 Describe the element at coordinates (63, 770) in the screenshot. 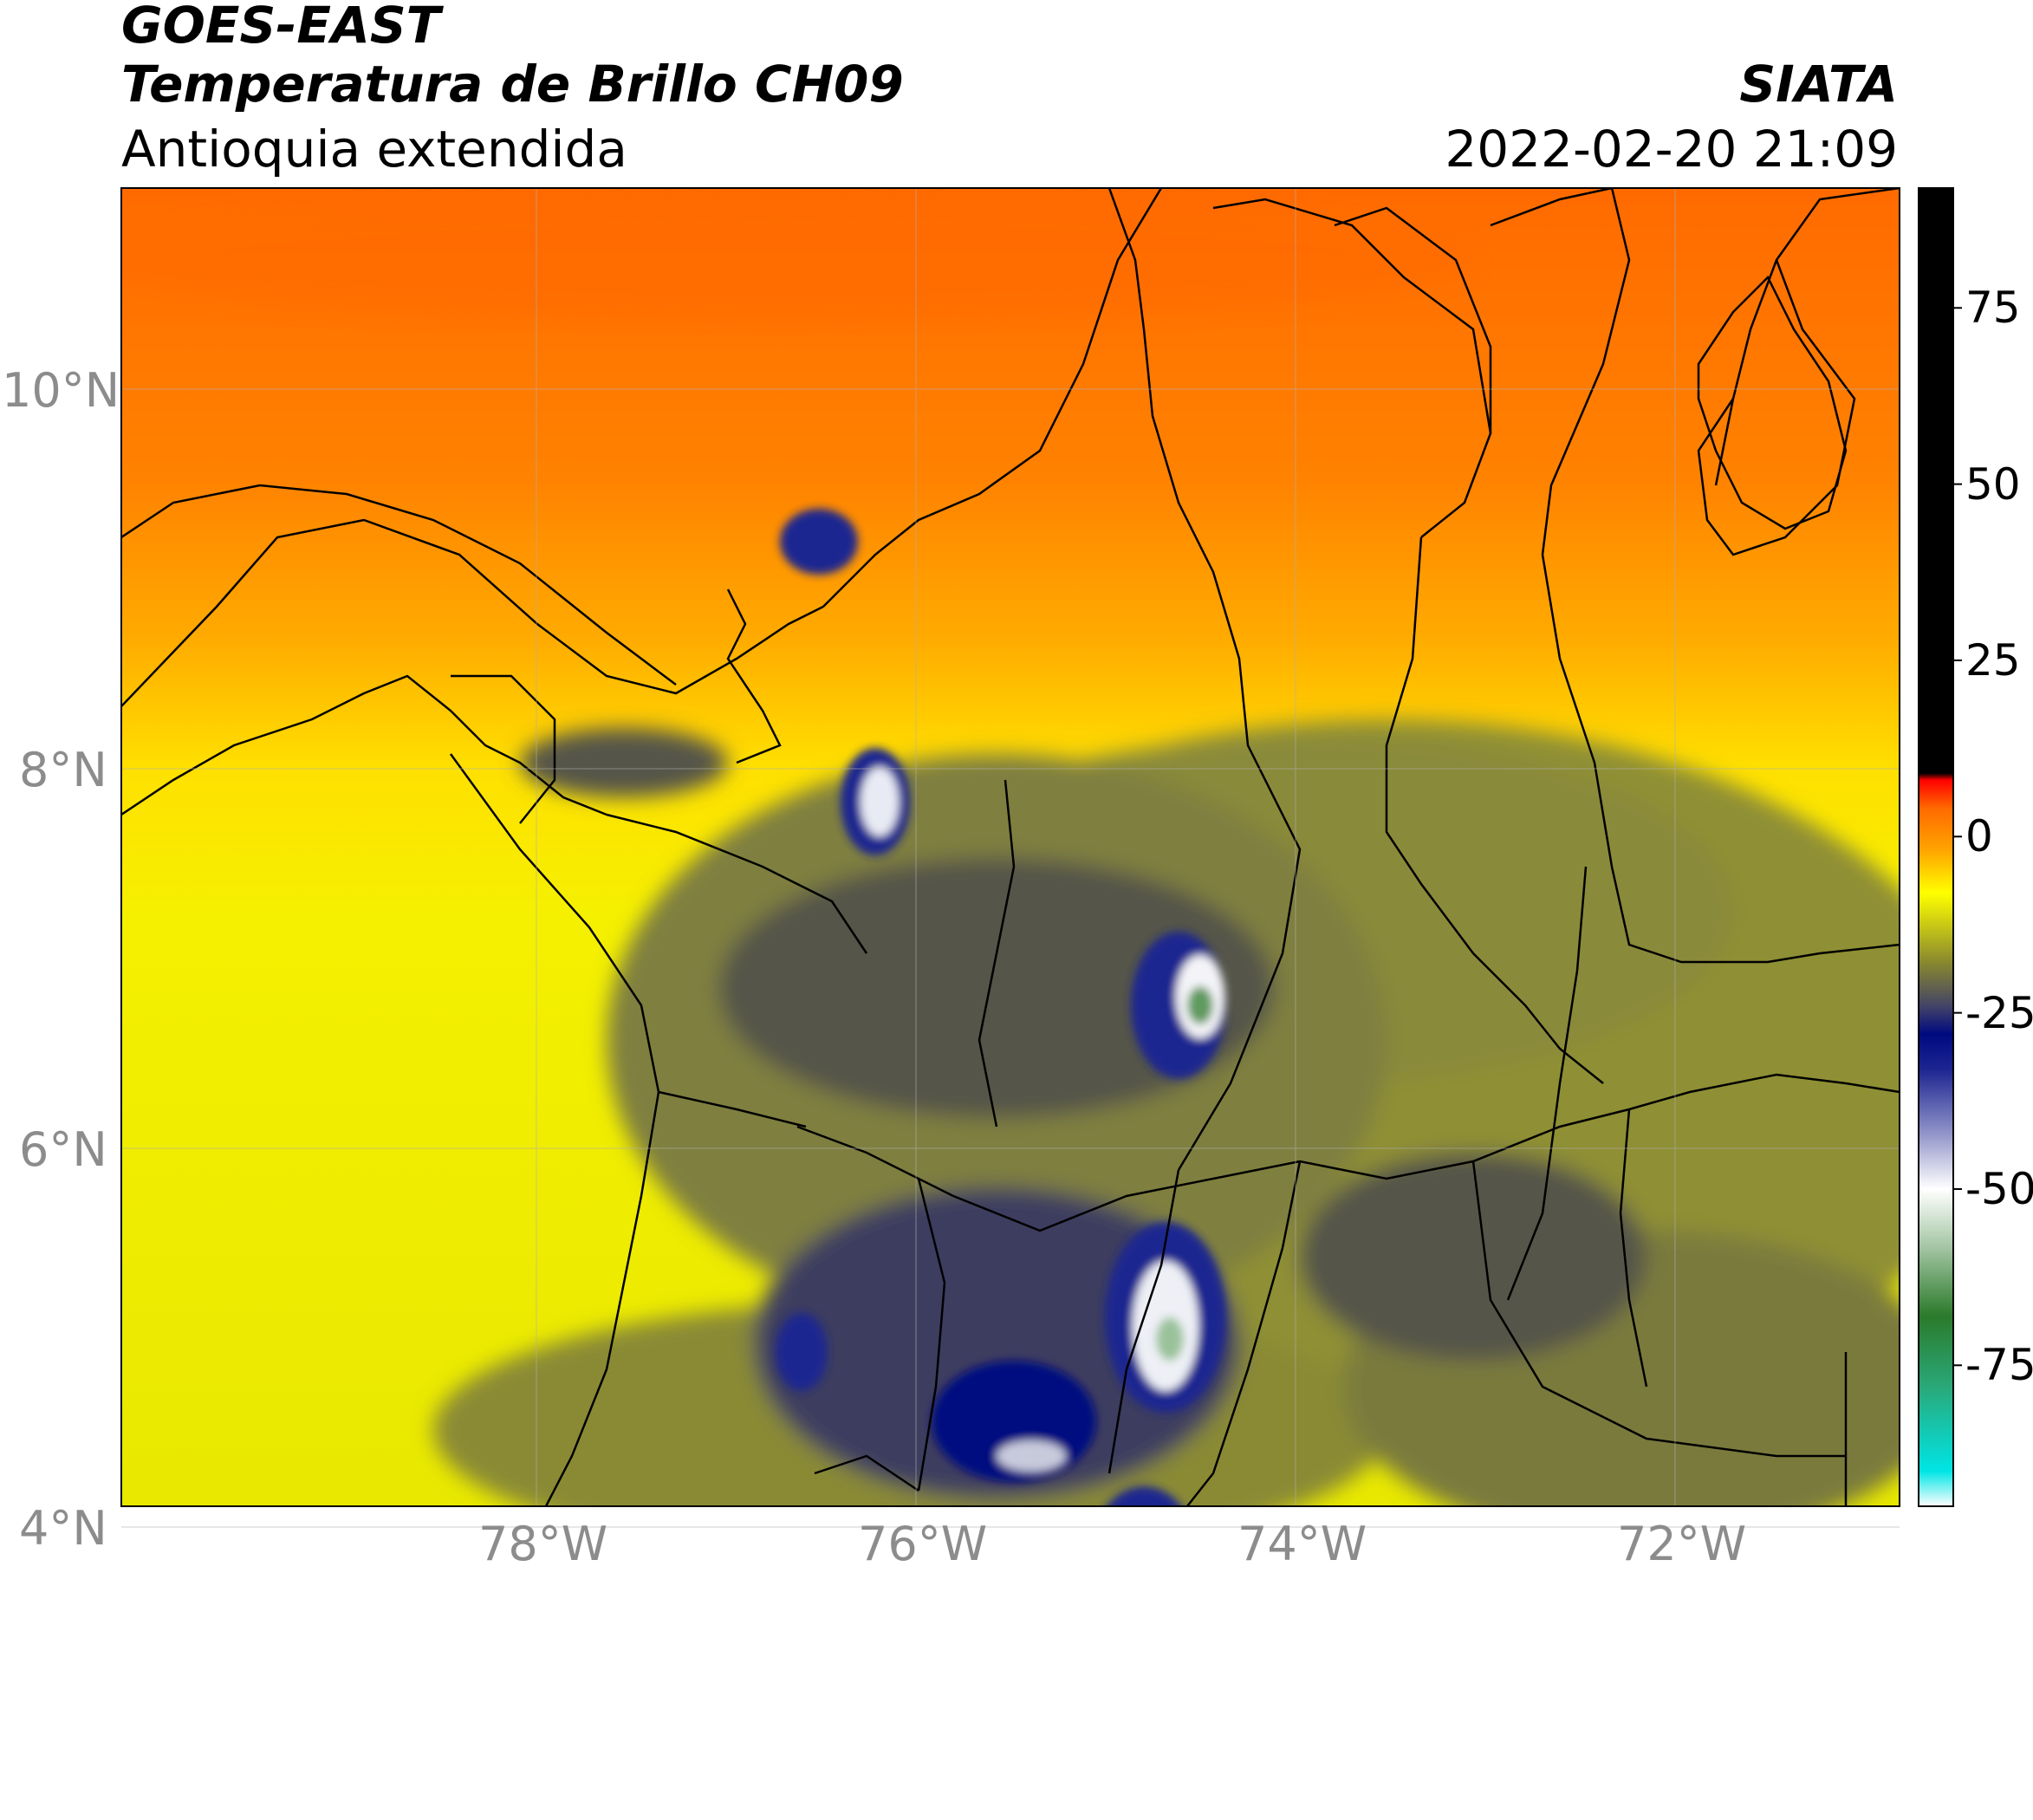

I see `lat-tick-label: 8°N` at that location.